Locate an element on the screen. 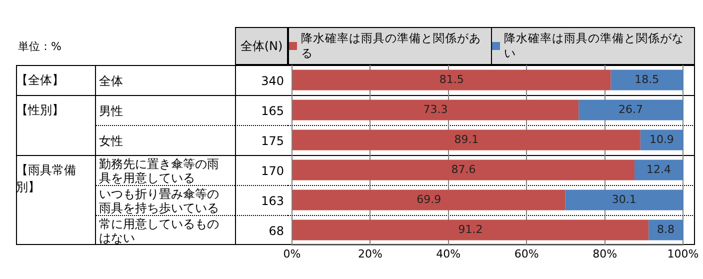 Image resolution: width=703 pixels, height=279 pixels. data-label: 69.9 is located at coordinates (429, 199).